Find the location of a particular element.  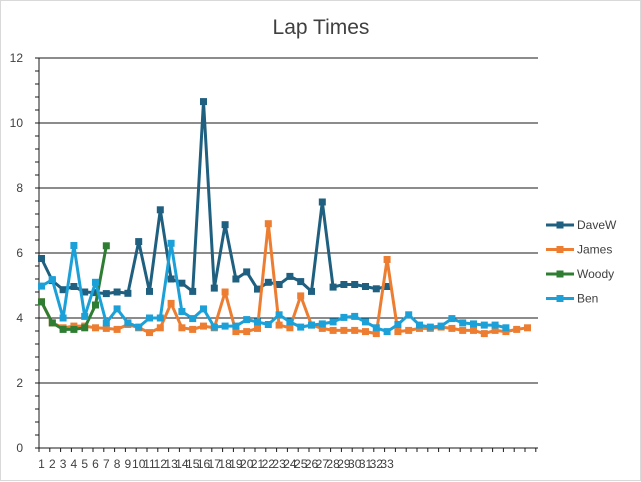

x-tick-label: 11 is located at coordinates (149, 464).